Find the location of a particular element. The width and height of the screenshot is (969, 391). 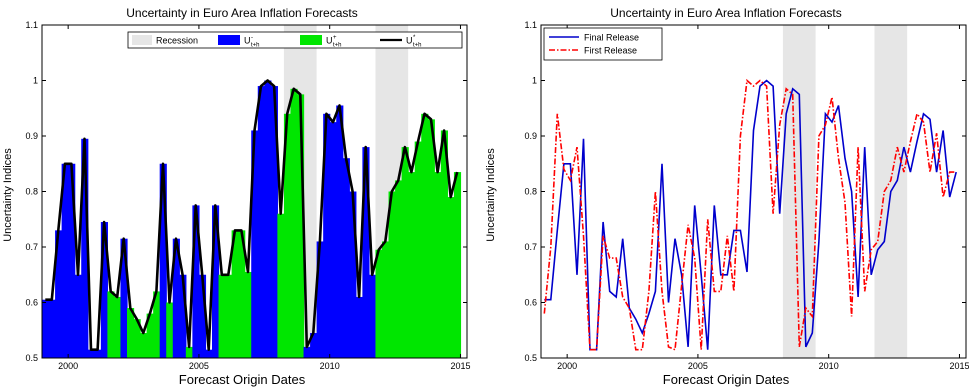

legend-label: Recession is located at coordinates (177, 41).